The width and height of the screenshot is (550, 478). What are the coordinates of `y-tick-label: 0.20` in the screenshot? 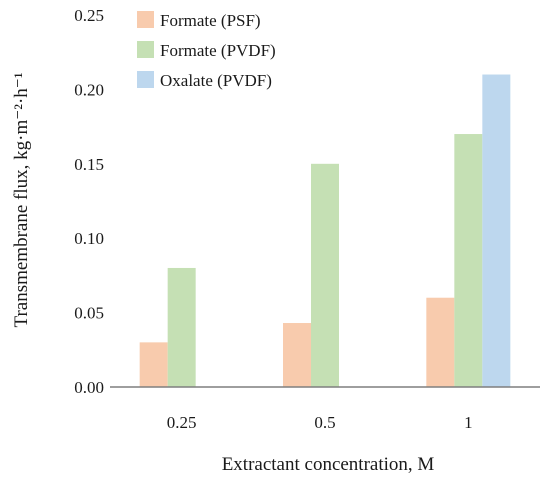 It's located at (89, 89).